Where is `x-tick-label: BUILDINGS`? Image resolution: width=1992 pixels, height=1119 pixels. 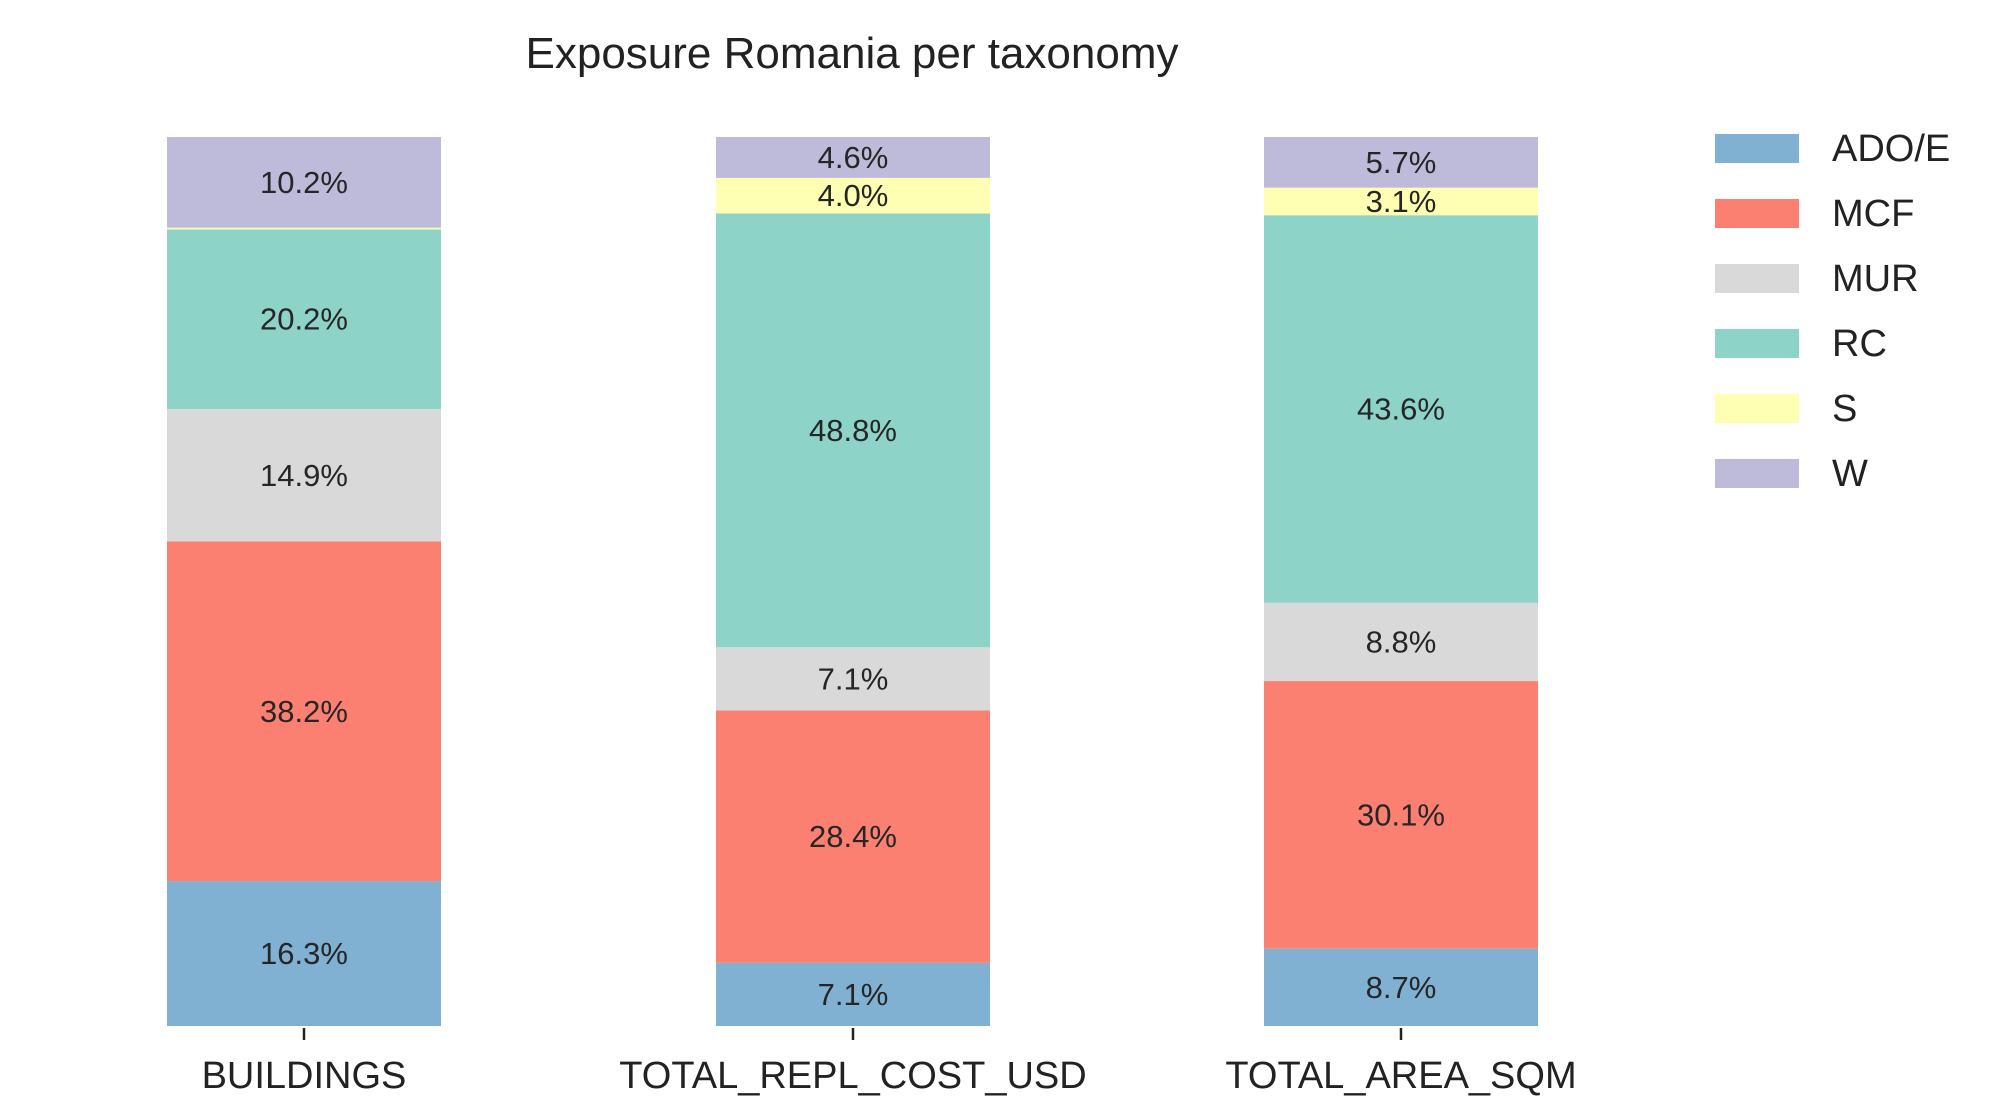 x-tick-label: BUILDINGS is located at coordinates (304, 1076).